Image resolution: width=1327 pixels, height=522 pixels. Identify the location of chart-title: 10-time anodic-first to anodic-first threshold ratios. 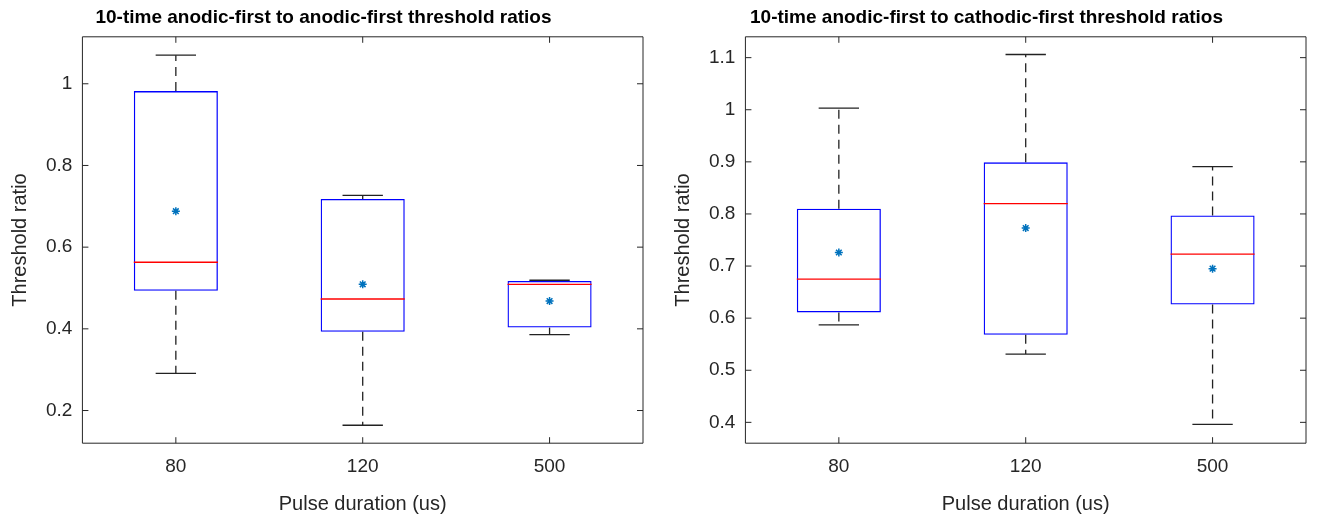
(323, 16).